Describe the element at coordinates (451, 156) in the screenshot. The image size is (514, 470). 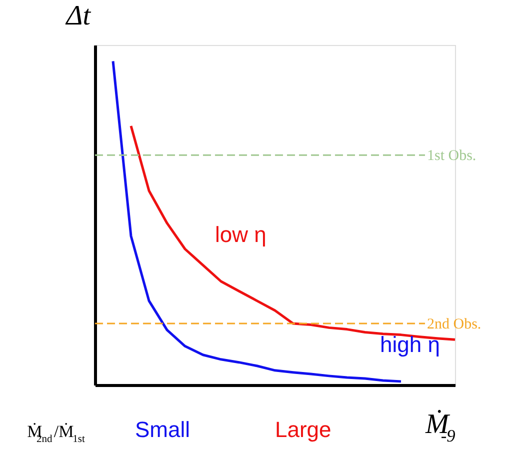
I see `ref-line-label: 1st Obs.` at that location.